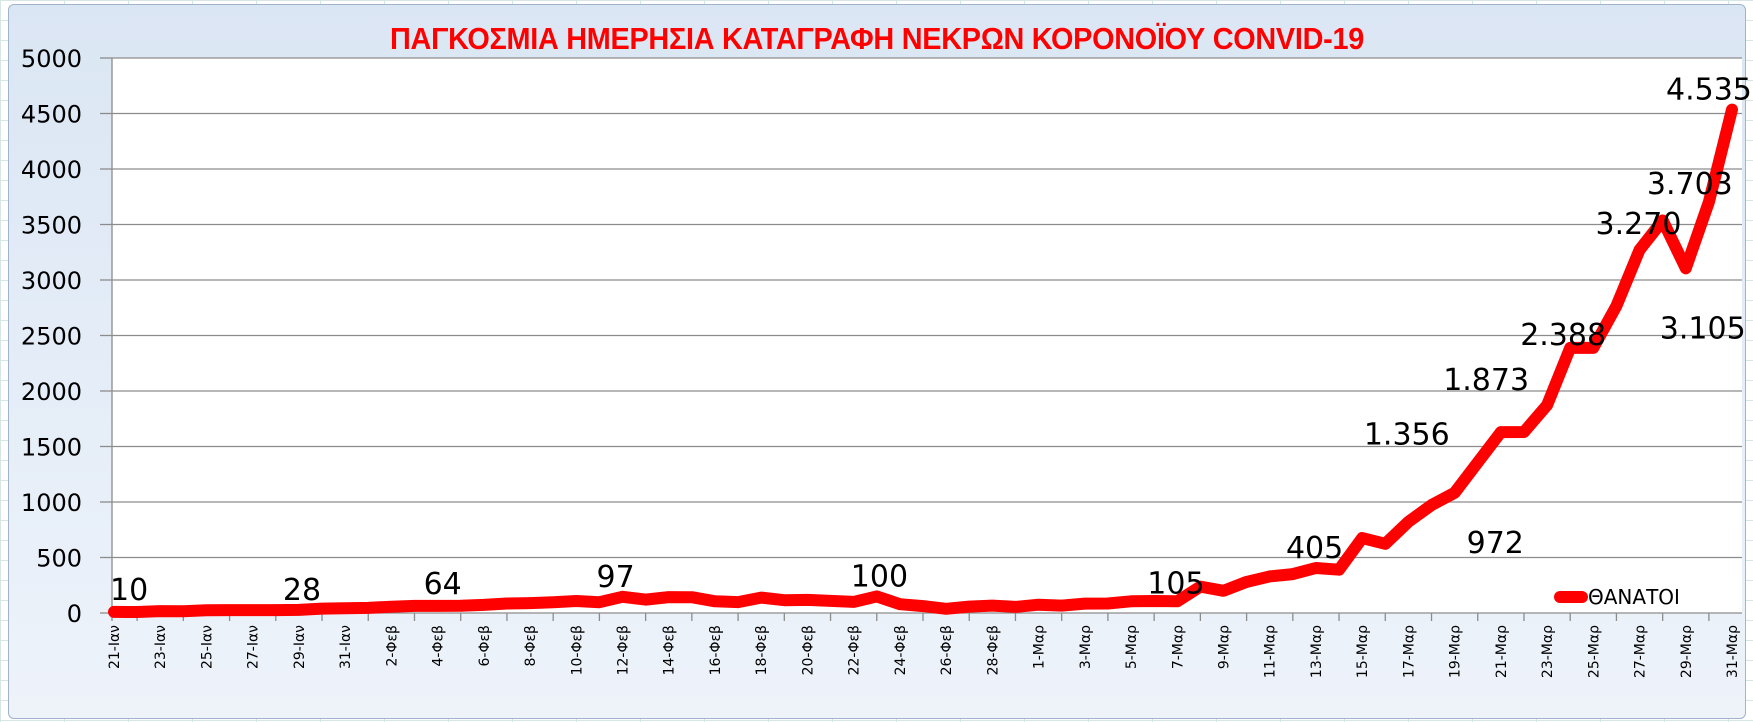 The width and height of the screenshot is (1753, 722). What do you see at coordinates (300, 647) in the screenshot?
I see `x-tick-label: 29-Ιαν` at bounding box center [300, 647].